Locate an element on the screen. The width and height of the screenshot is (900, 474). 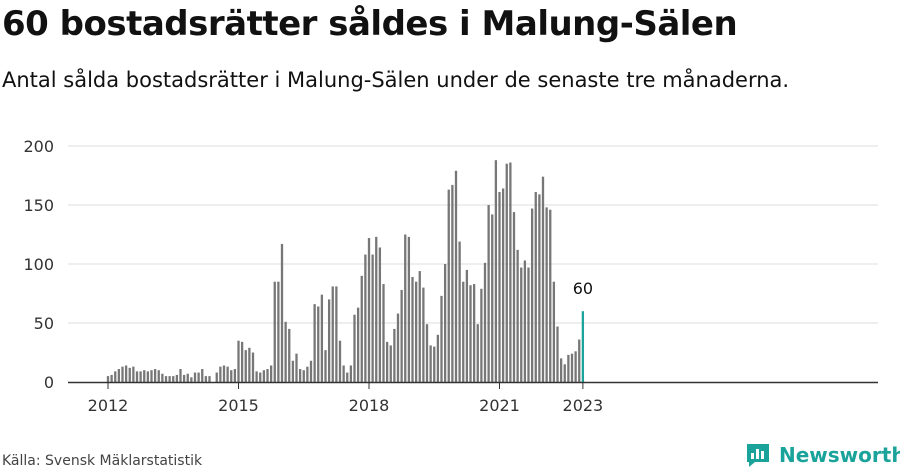
brand-logo: Newsworthy is located at coordinates (822, 455).